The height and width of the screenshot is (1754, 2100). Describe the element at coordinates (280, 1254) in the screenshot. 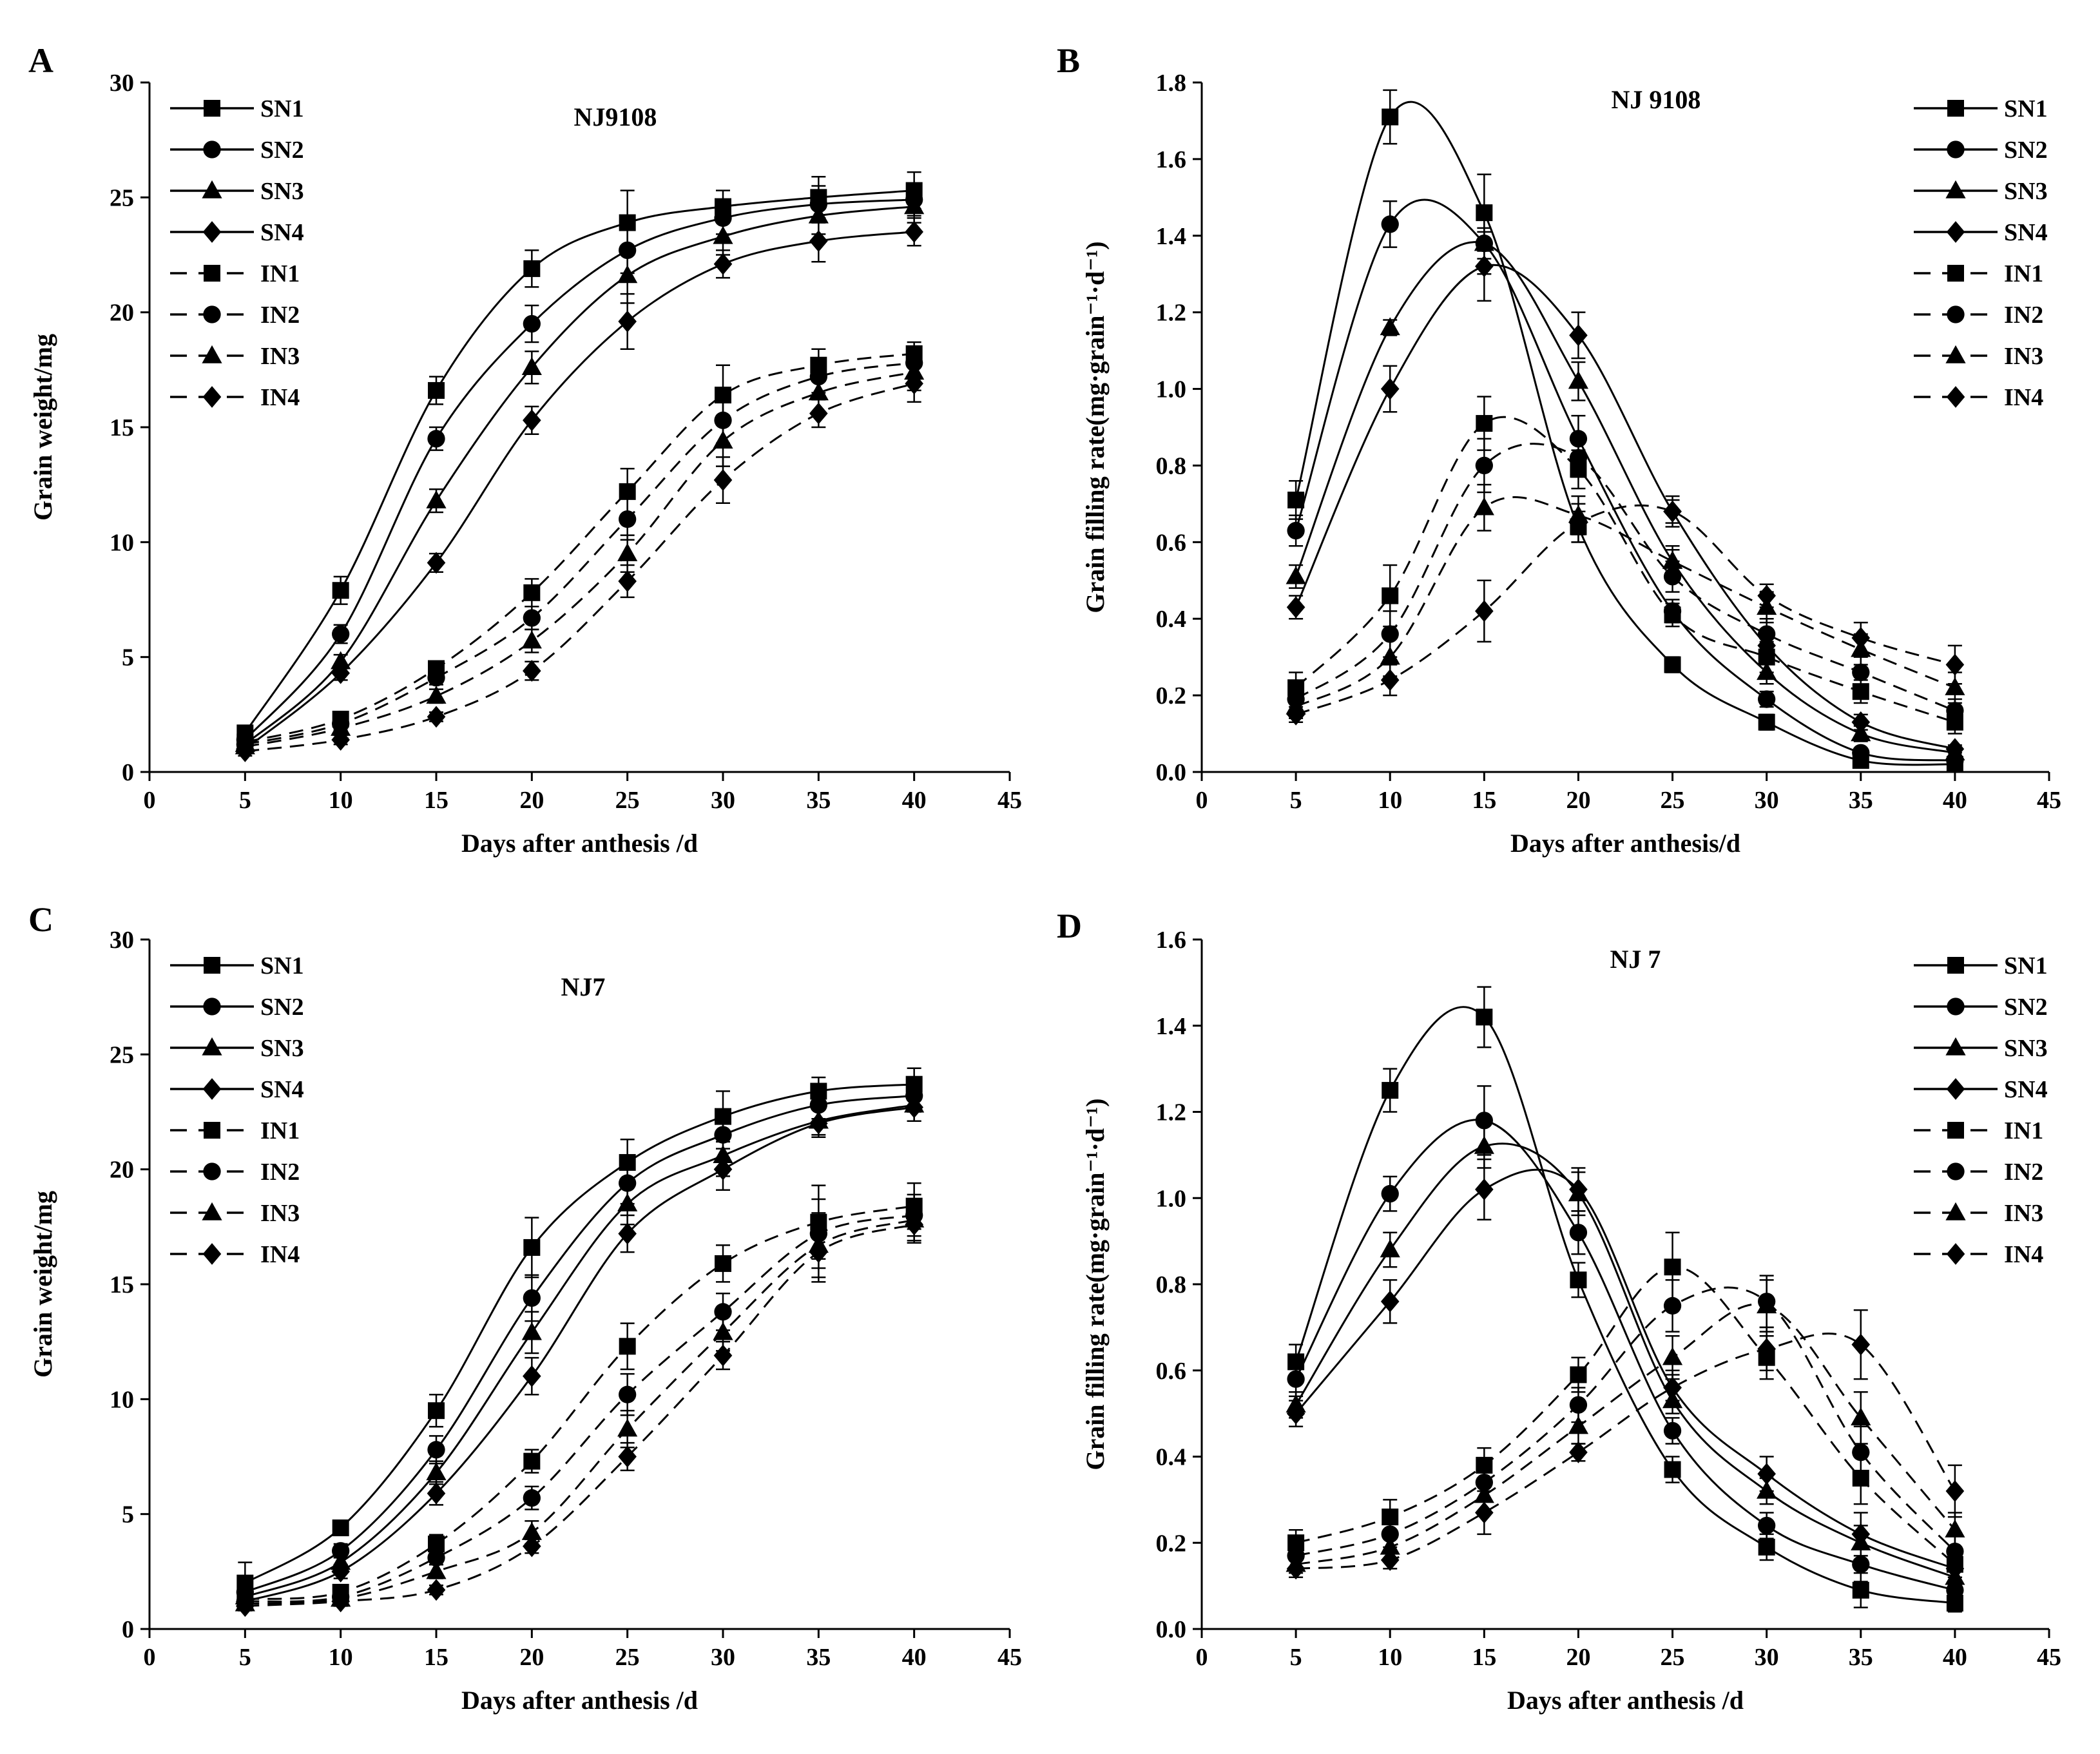

I see `legend-entry: IN4` at that location.